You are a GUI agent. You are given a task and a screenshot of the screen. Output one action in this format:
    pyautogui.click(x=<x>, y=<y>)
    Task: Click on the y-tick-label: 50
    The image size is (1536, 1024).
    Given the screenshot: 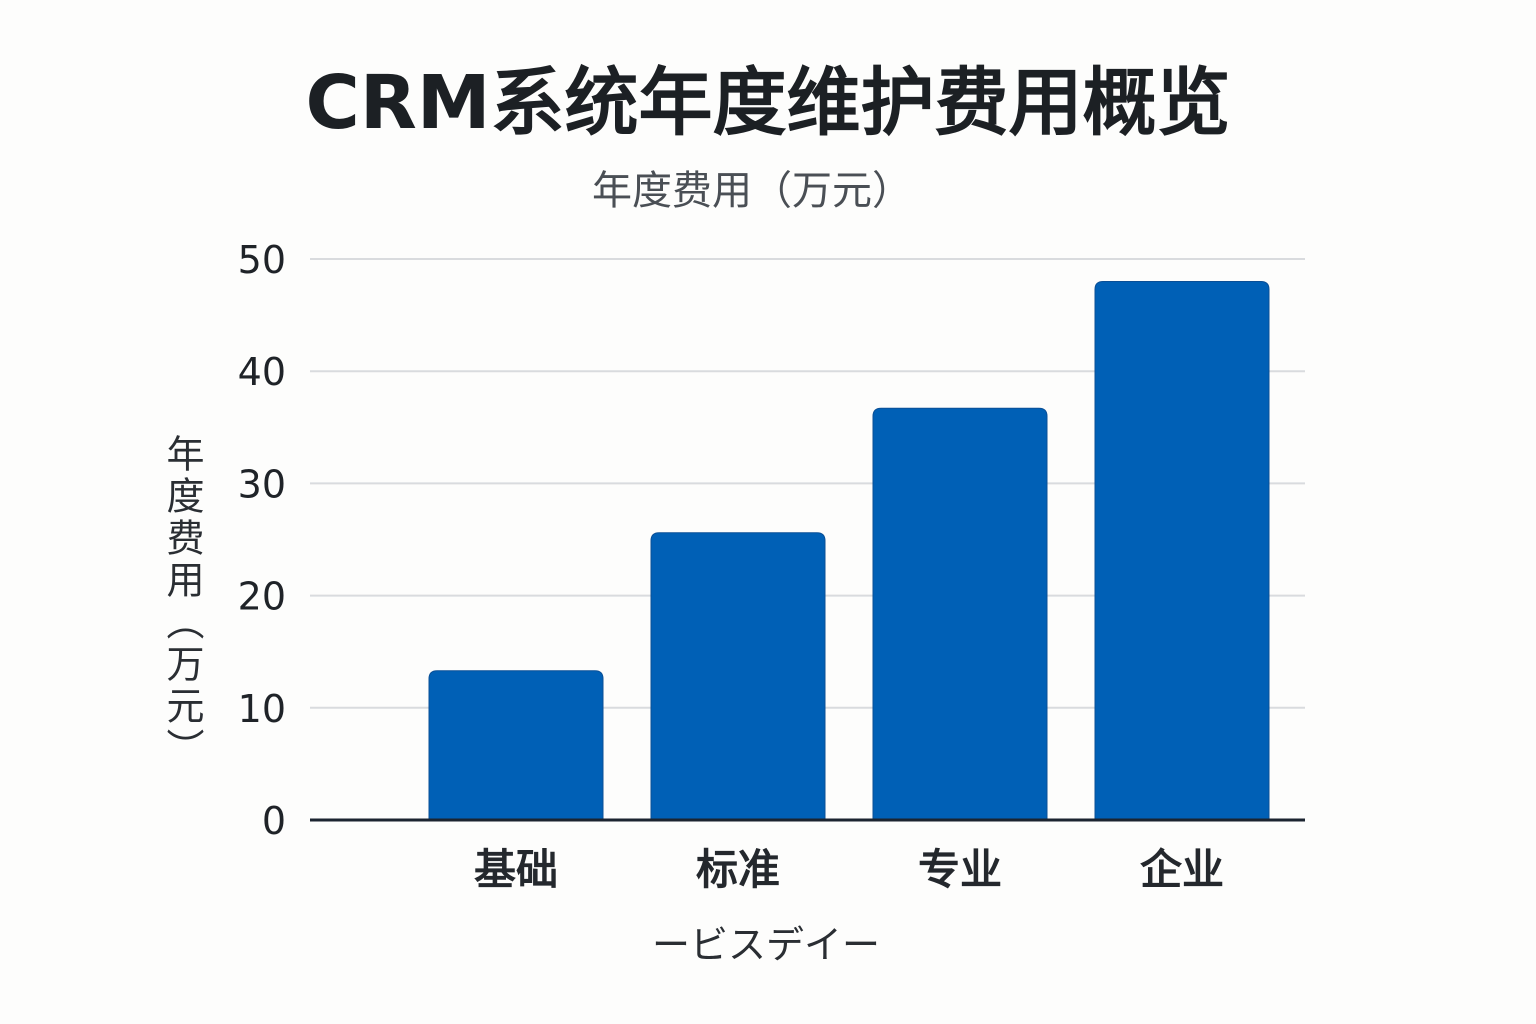 What is the action you would take?
    pyautogui.click(x=262, y=260)
    